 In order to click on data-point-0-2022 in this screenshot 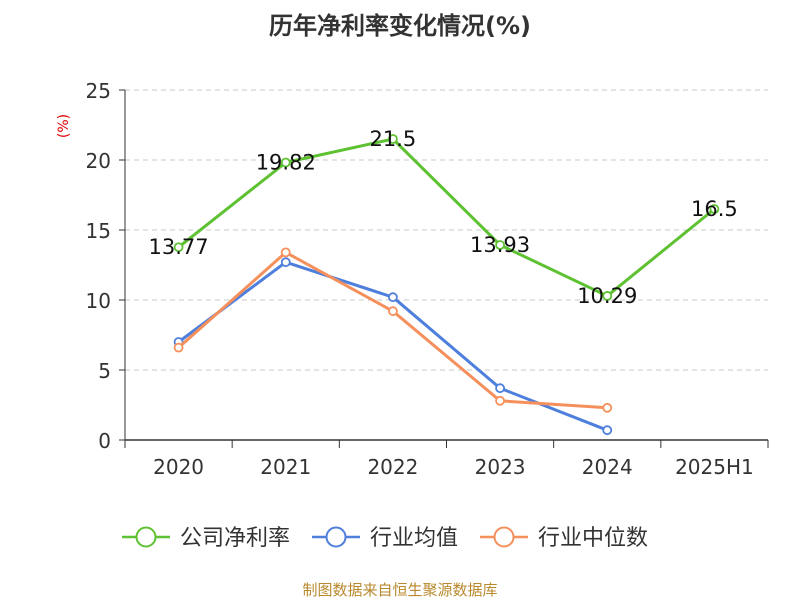, I will do `click(393, 139)`.